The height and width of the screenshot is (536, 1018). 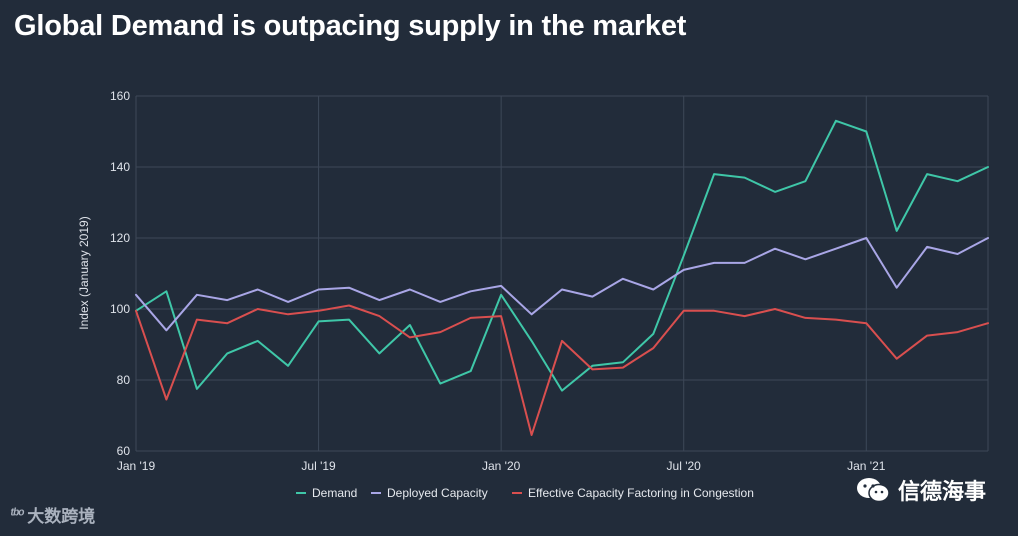 What do you see at coordinates (437, 493) in the screenshot?
I see `legend-label: Deployed Capacity` at bounding box center [437, 493].